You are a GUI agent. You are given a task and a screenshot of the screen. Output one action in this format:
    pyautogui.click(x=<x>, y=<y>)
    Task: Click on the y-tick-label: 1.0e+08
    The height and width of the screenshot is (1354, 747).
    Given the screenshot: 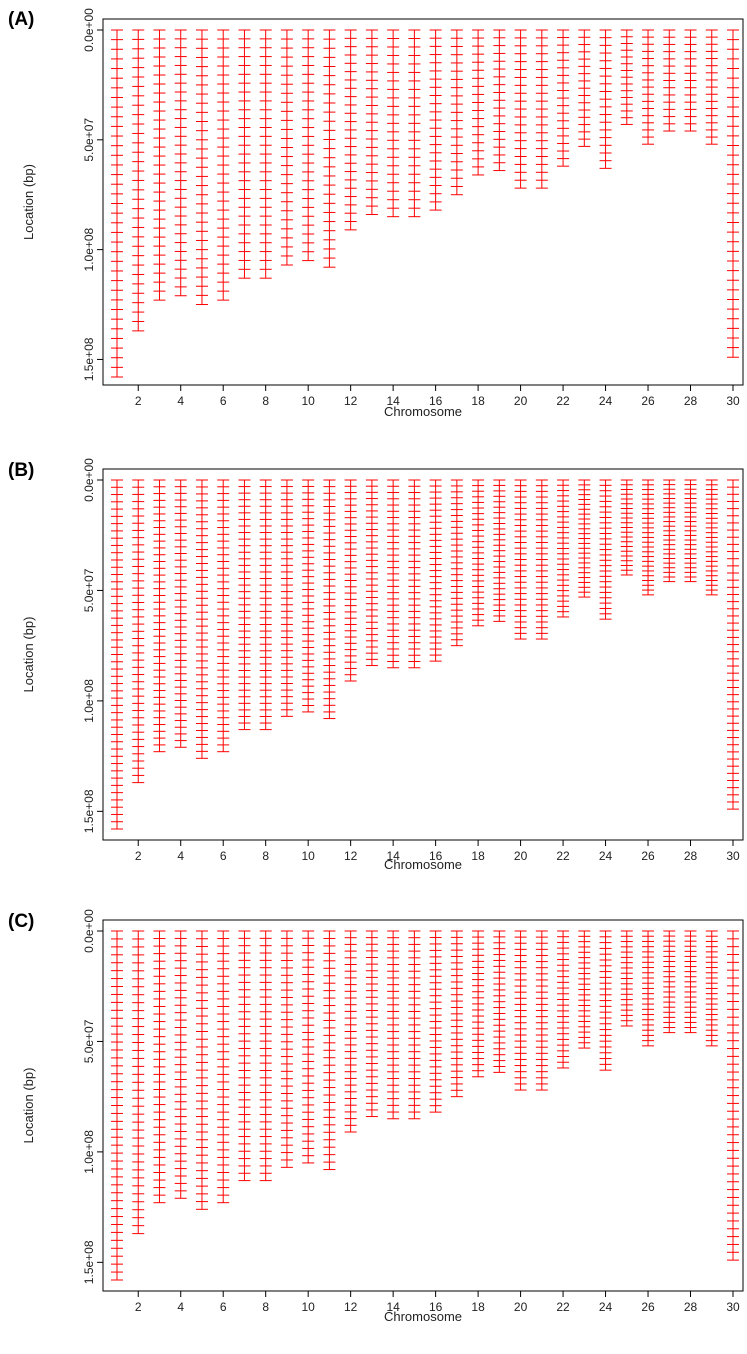 What is the action you would take?
    pyautogui.click(x=89, y=701)
    